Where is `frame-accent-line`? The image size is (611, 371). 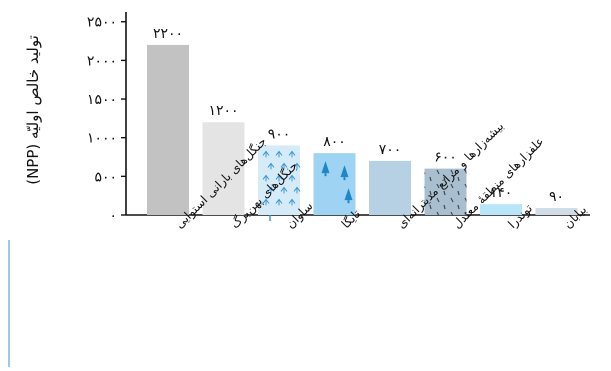 frame-accent-line is located at coordinates (9, 303).